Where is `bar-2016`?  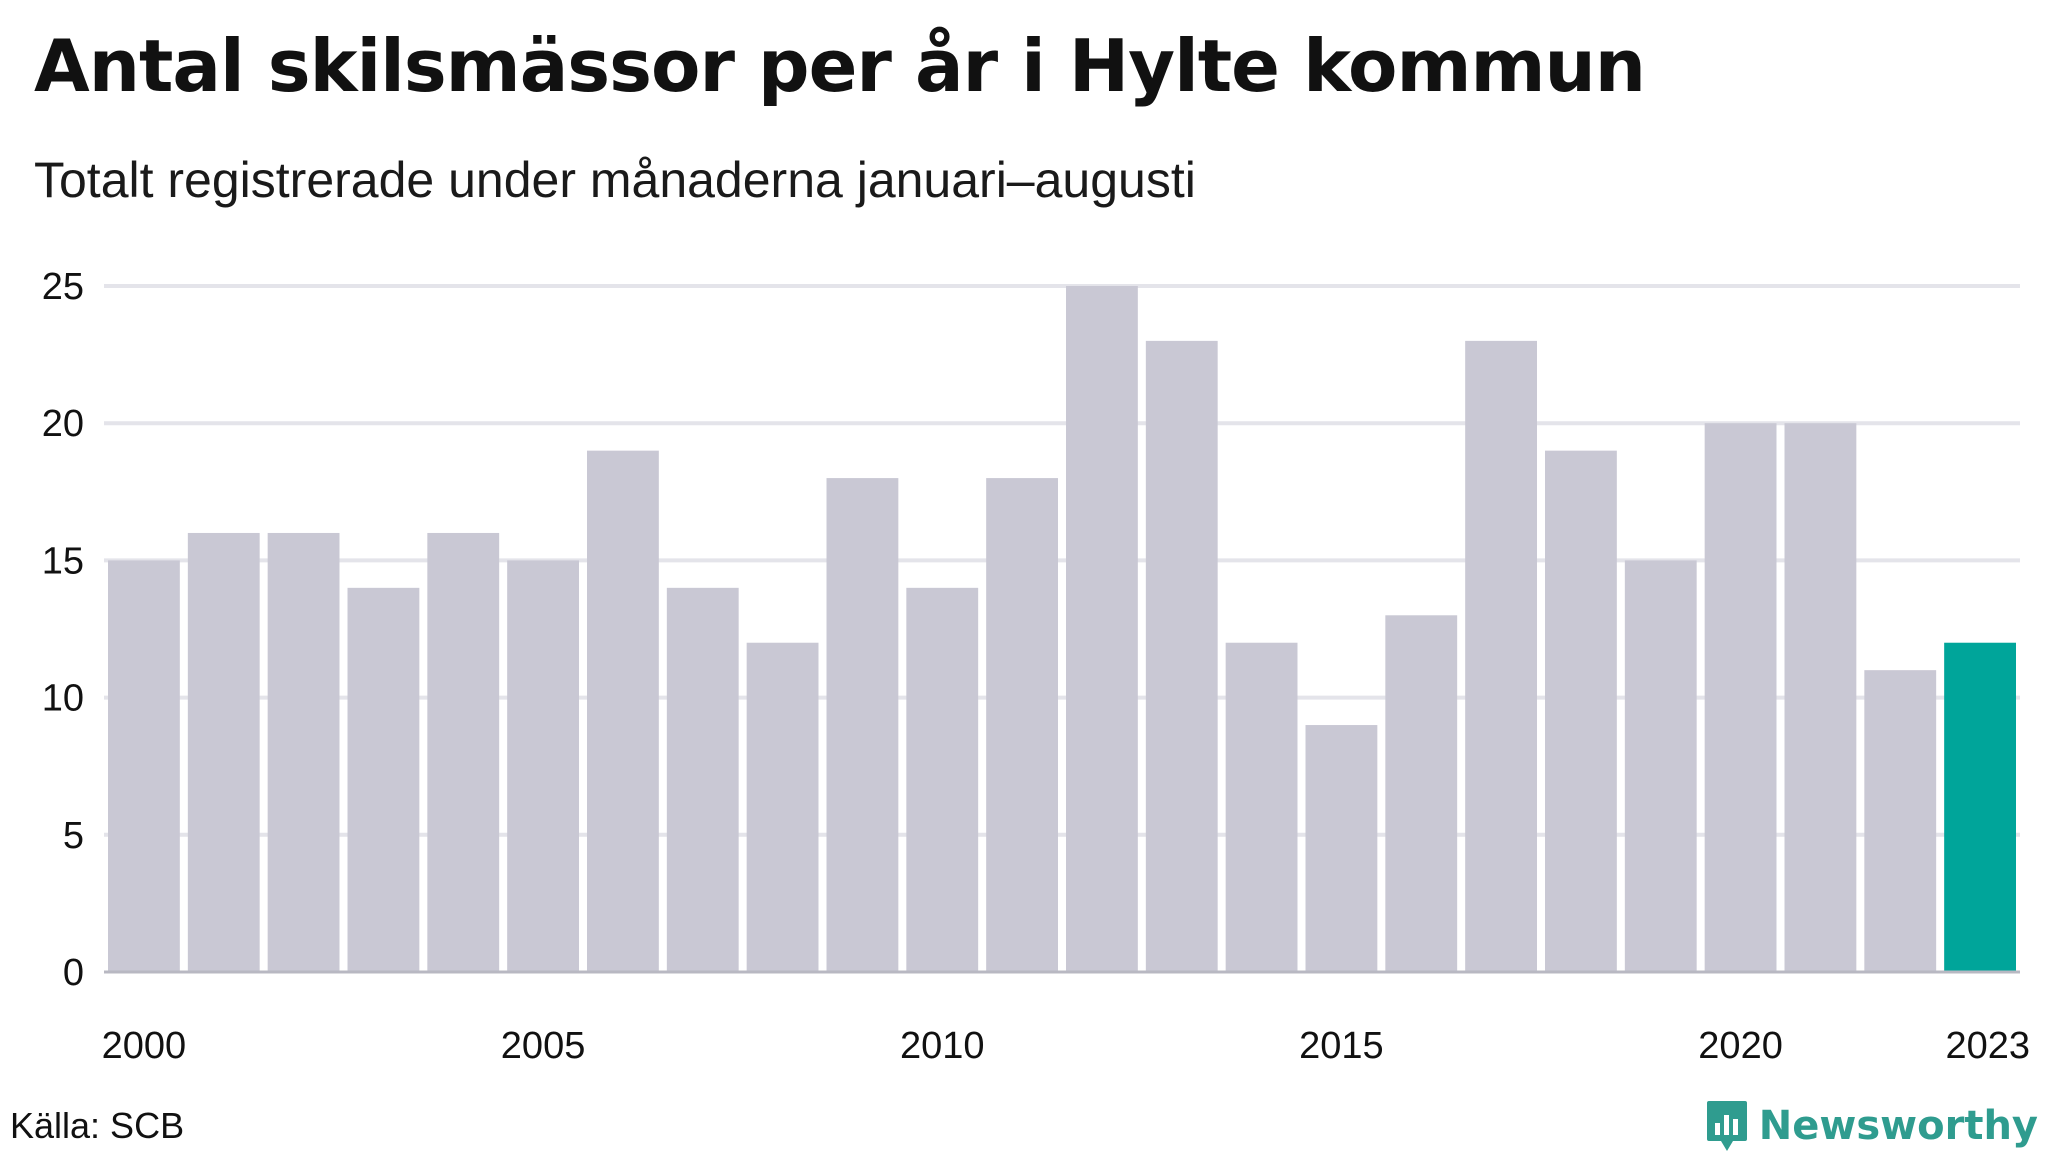 bar-2016 is located at coordinates (1421, 793).